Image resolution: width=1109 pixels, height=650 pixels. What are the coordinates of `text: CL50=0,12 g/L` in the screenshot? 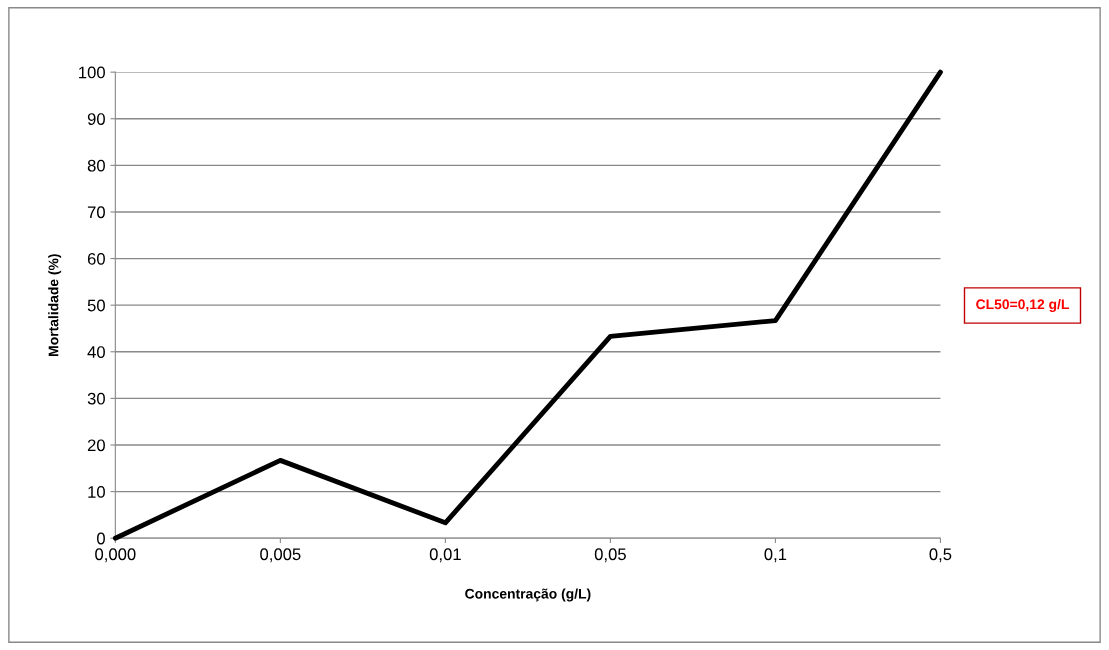 It's located at (1022, 305).